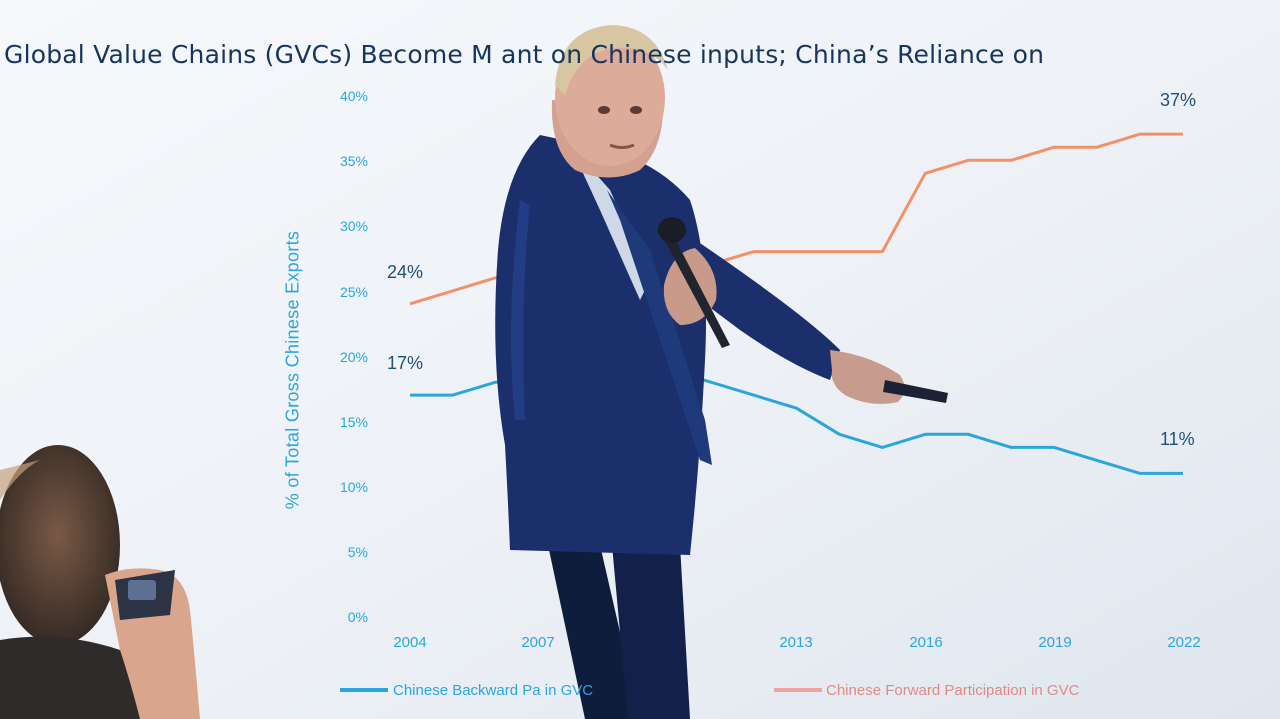  I want to click on y-tick-label: 20%, so click(353, 357).